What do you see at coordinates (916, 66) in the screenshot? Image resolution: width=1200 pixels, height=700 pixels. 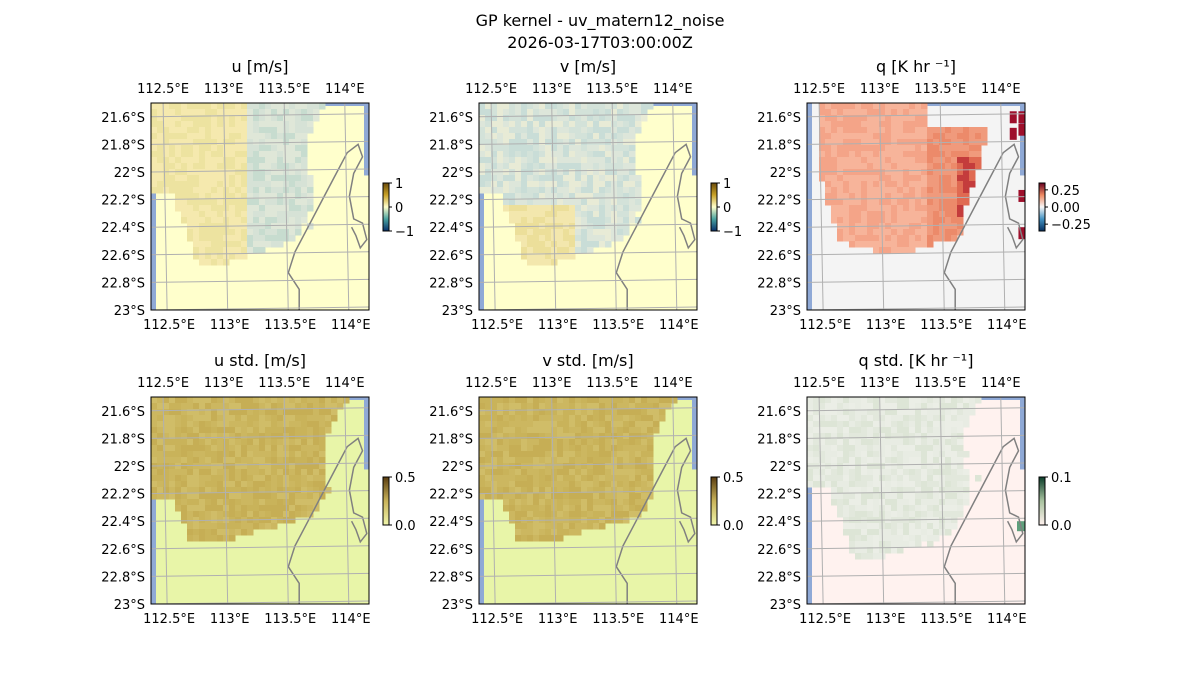 I see `panel-title: q [K hr ⁻¹]` at bounding box center [916, 66].